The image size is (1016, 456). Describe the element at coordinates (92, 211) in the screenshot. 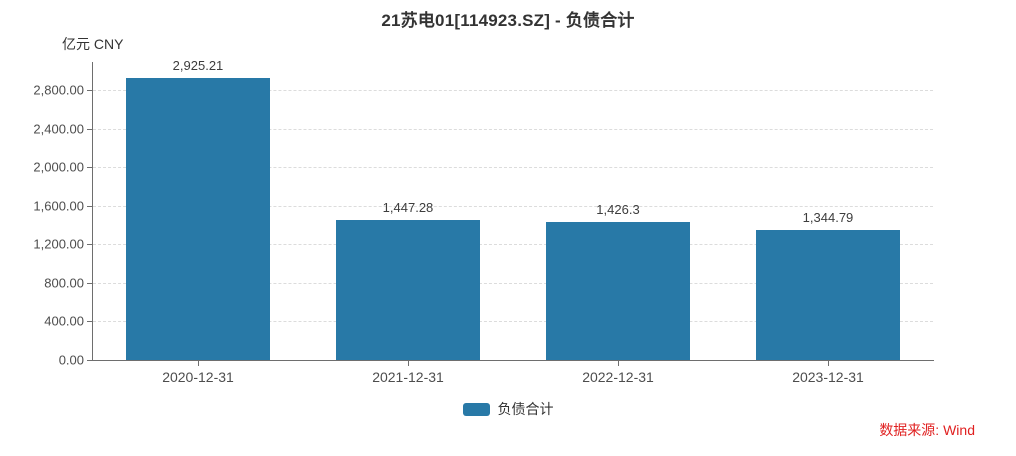

I see `y-axis-line` at that location.